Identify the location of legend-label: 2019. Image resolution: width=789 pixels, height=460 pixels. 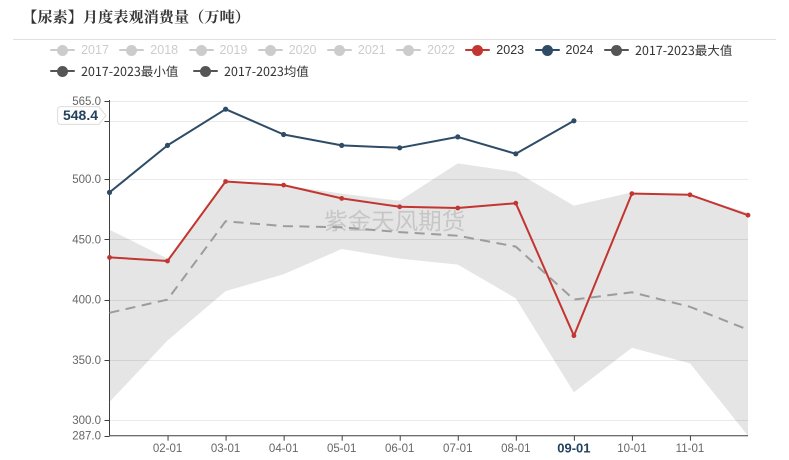
(233, 50).